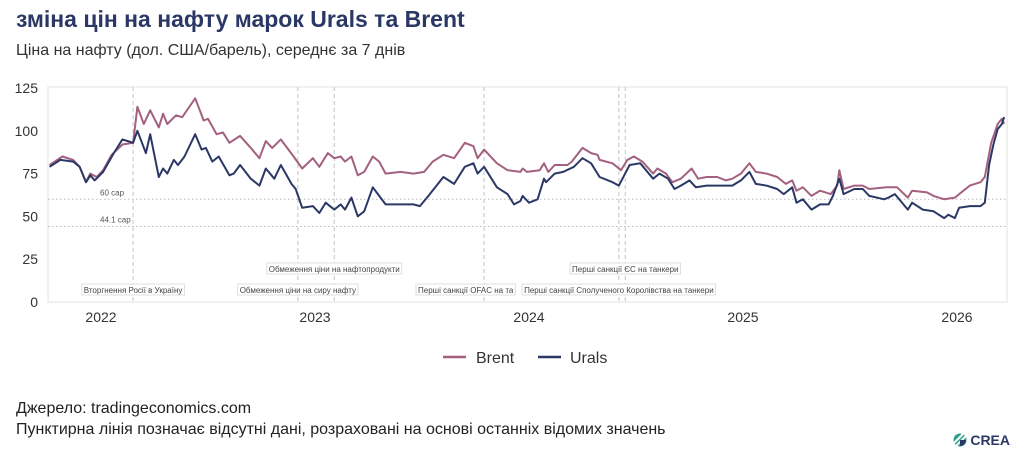 The image size is (1024, 456). I want to click on event-label: Обмеження ціни на нафтопродукти, so click(334, 269).